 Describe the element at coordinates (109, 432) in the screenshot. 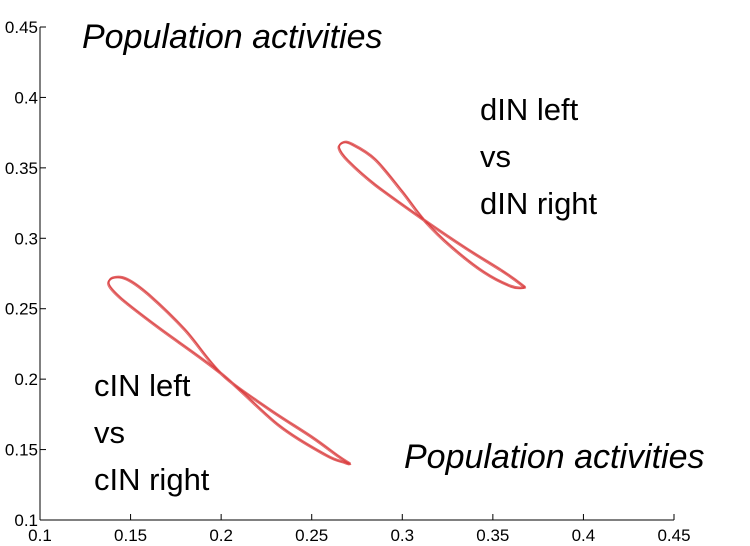

I see `cin-label-line-2: vs` at that location.